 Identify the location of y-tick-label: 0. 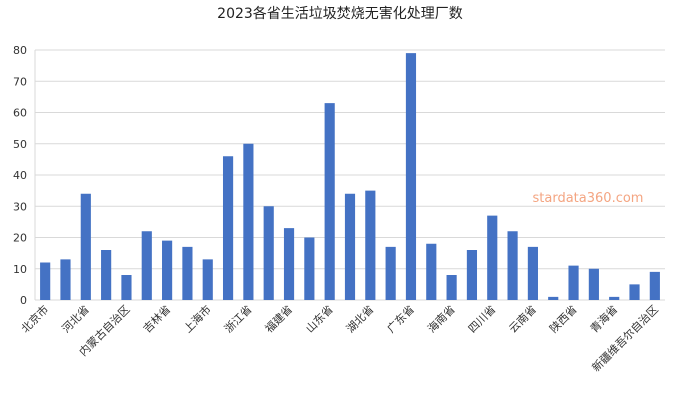
(23, 300).